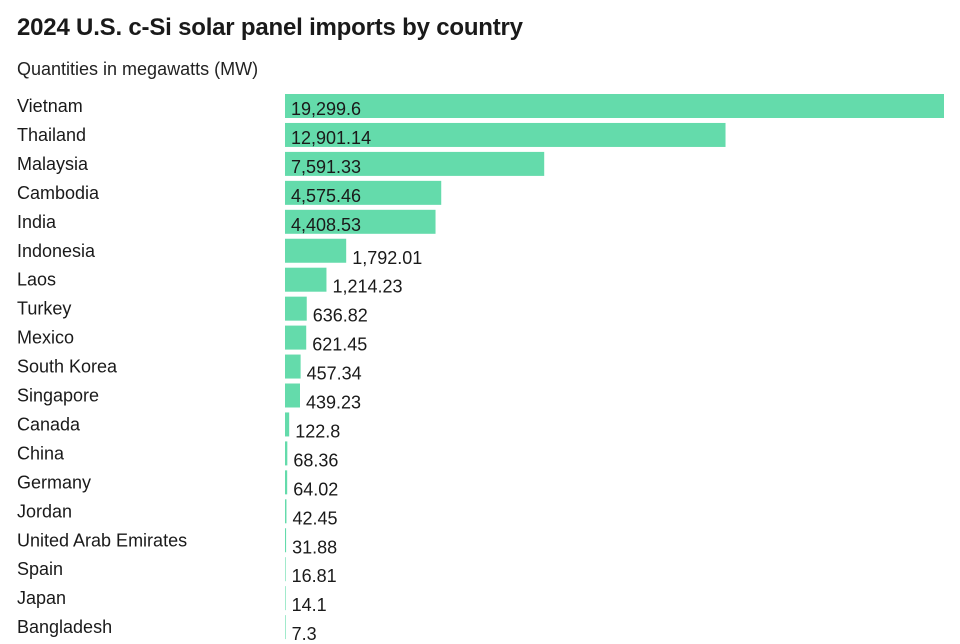  Describe the element at coordinates (314, 547) in the screenshot. I see `value-label: 31.88` at that location.